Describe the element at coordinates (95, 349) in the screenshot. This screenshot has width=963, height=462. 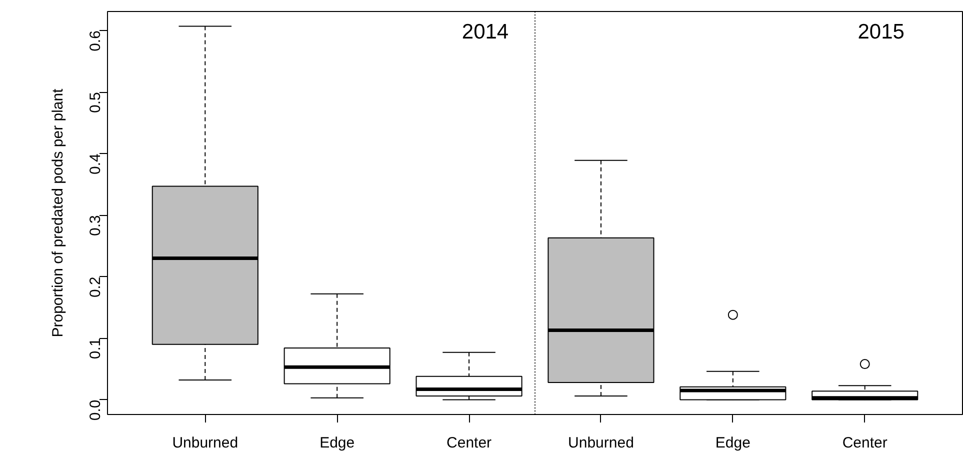
I see `y-tick-label: 0.1` at that location.